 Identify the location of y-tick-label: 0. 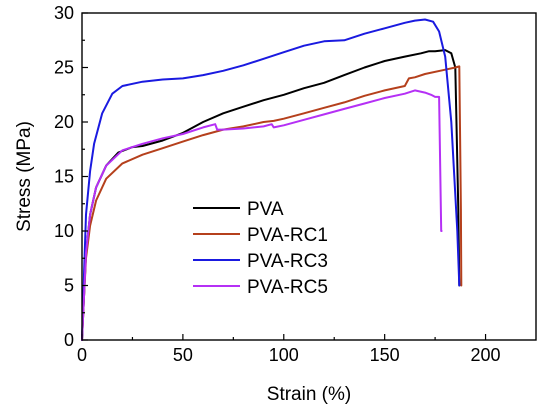
(69, 340).